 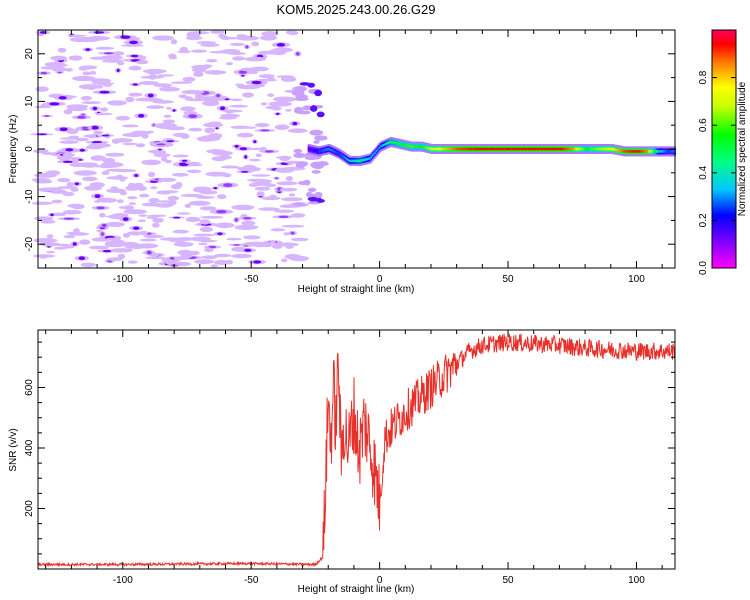 I want to click on snr-x-label: Height of straight line (km), so click(x=356, y=589).